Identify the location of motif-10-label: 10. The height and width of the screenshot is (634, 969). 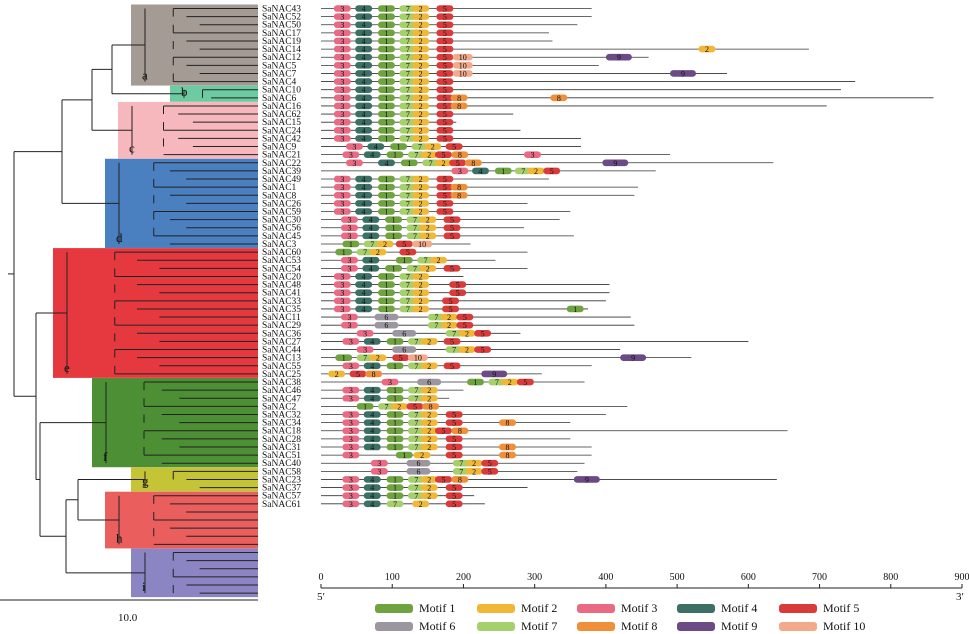
(463, 73).